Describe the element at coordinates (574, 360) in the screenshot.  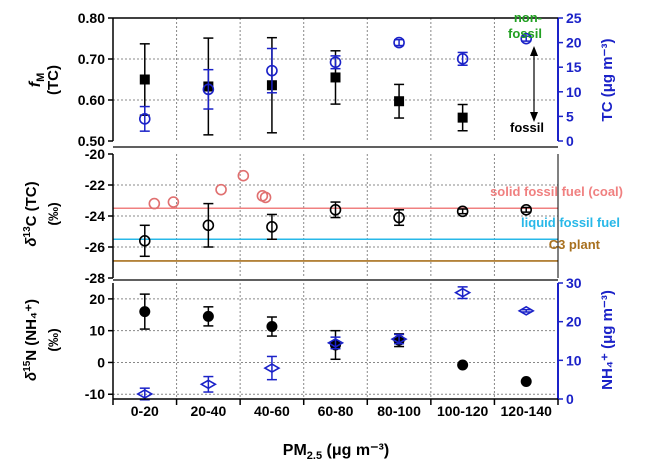
I see `nh4-y2tick-label: 10` at that location.